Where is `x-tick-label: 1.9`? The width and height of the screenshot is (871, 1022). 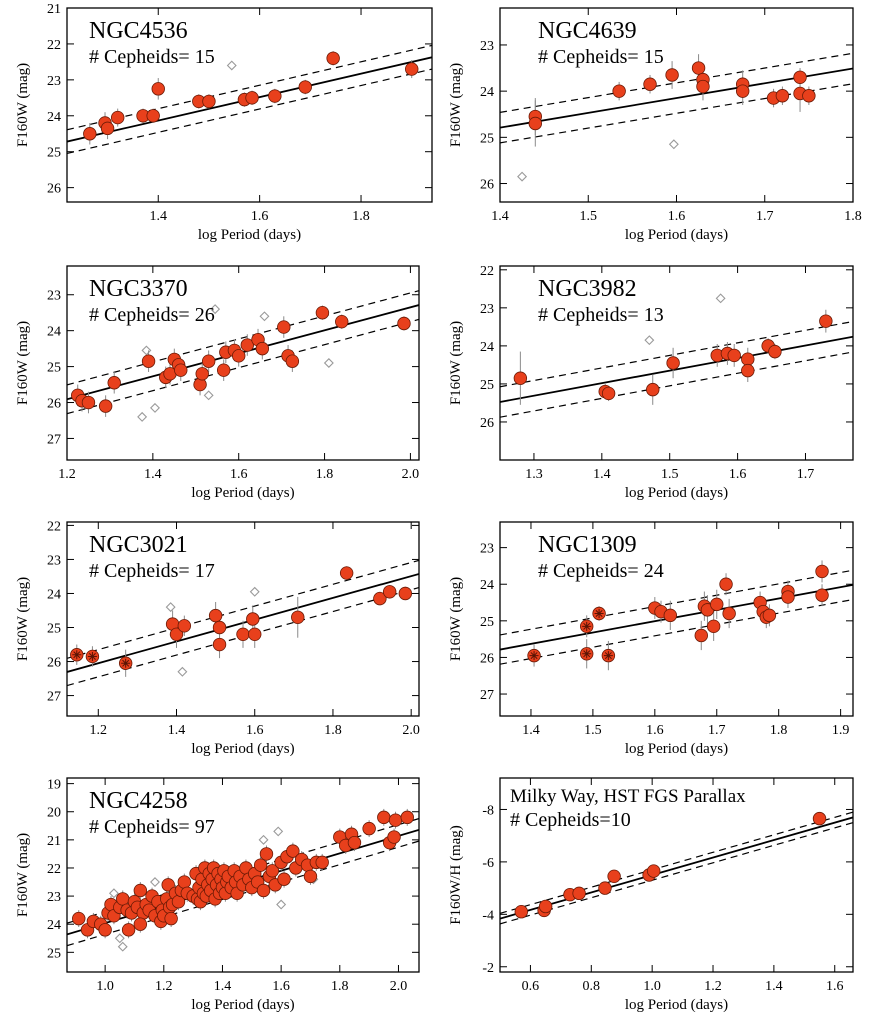 x-tick-label: 1.9 is located at coordinates (841, 730).